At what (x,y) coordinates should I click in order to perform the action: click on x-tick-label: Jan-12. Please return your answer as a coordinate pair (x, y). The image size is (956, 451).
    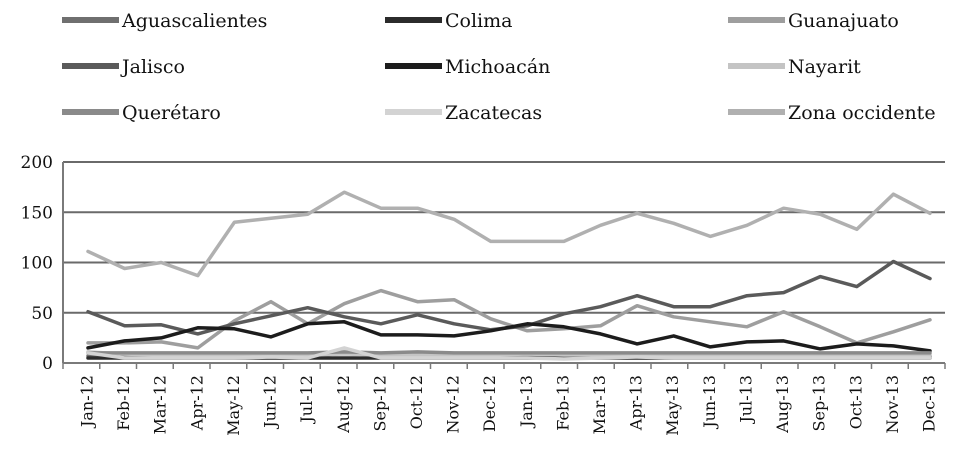
    Looking at the image, I should click on (87, 402).